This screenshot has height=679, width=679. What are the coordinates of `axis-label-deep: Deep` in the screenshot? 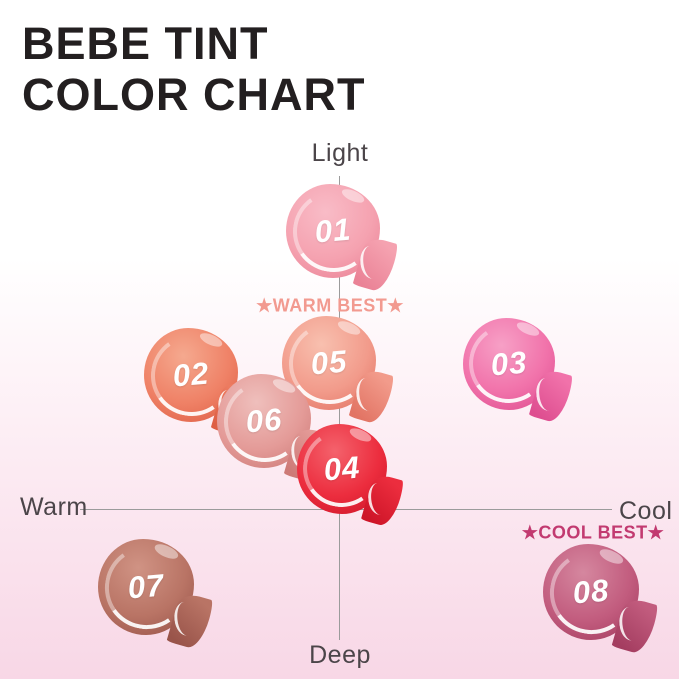 It's located at (340, 655).